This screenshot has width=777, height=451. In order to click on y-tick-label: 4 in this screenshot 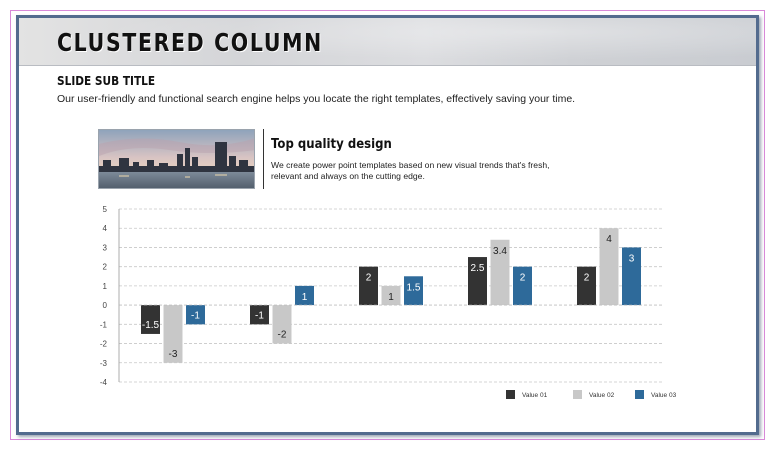, I will do `click(105, 228)`.